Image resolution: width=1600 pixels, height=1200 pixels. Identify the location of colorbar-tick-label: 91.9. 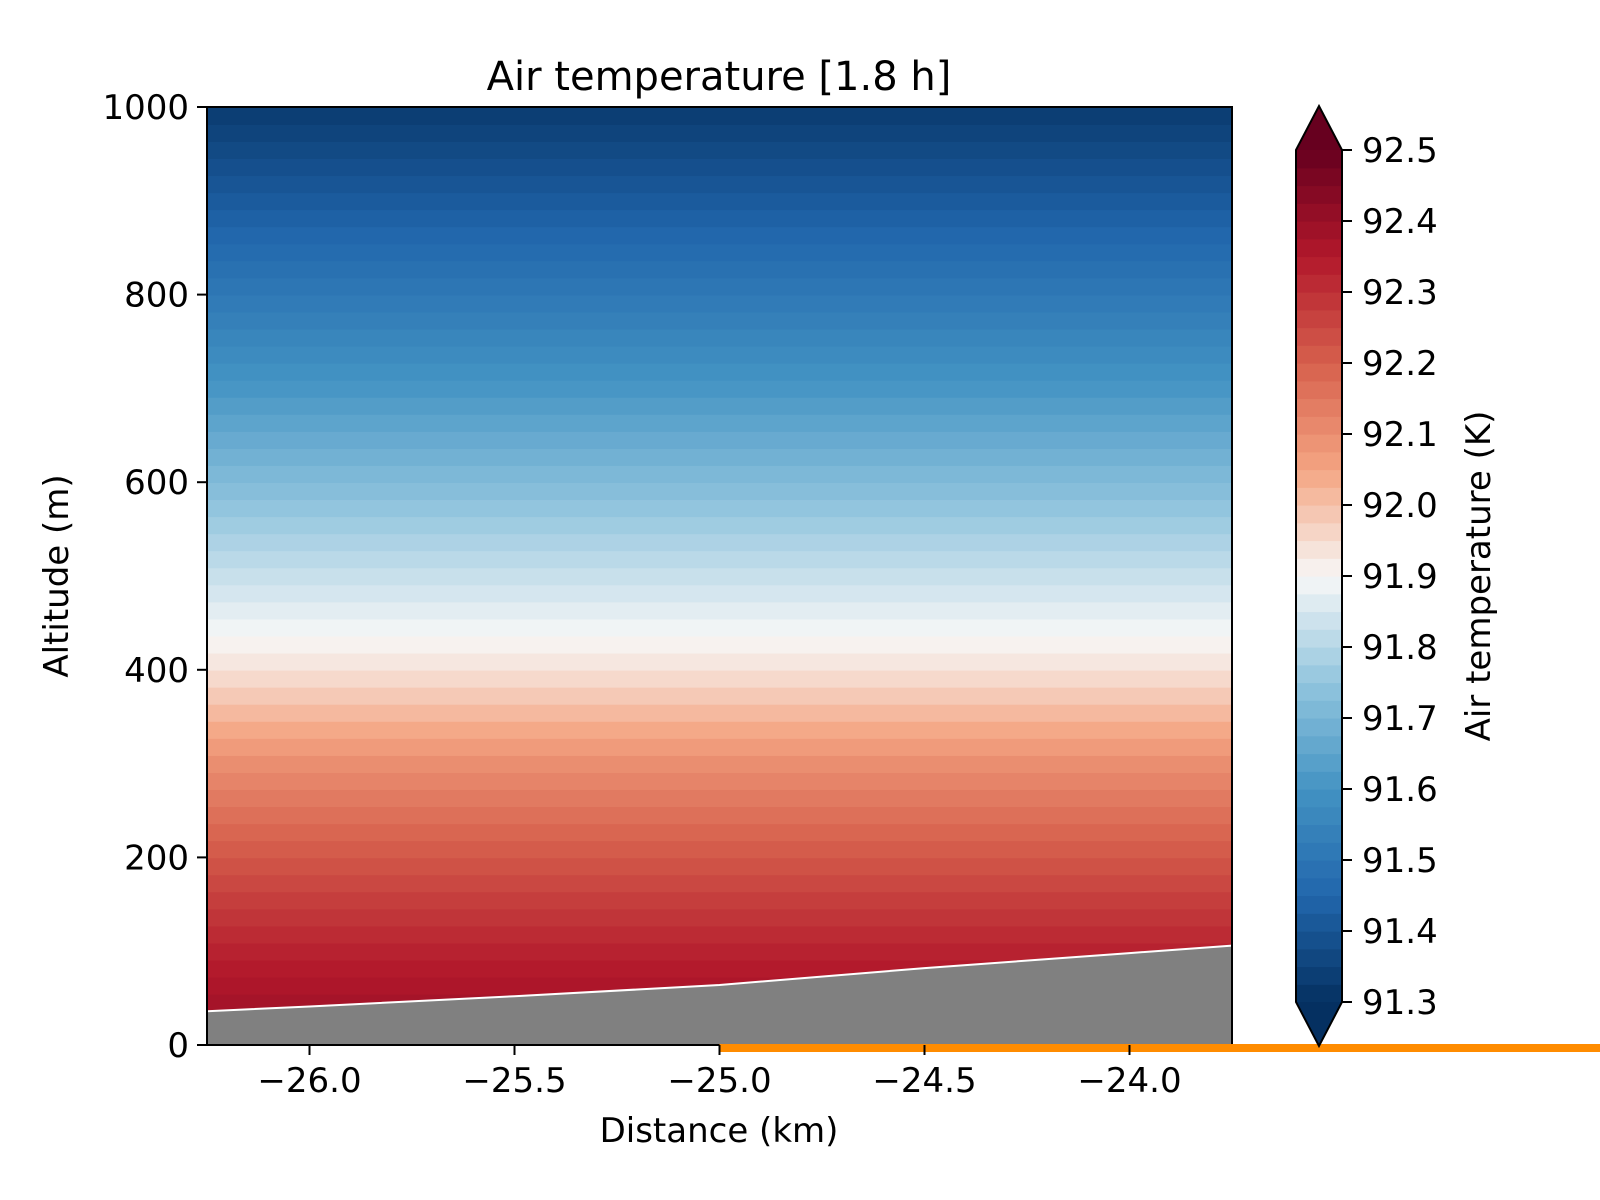
(1400, 577).